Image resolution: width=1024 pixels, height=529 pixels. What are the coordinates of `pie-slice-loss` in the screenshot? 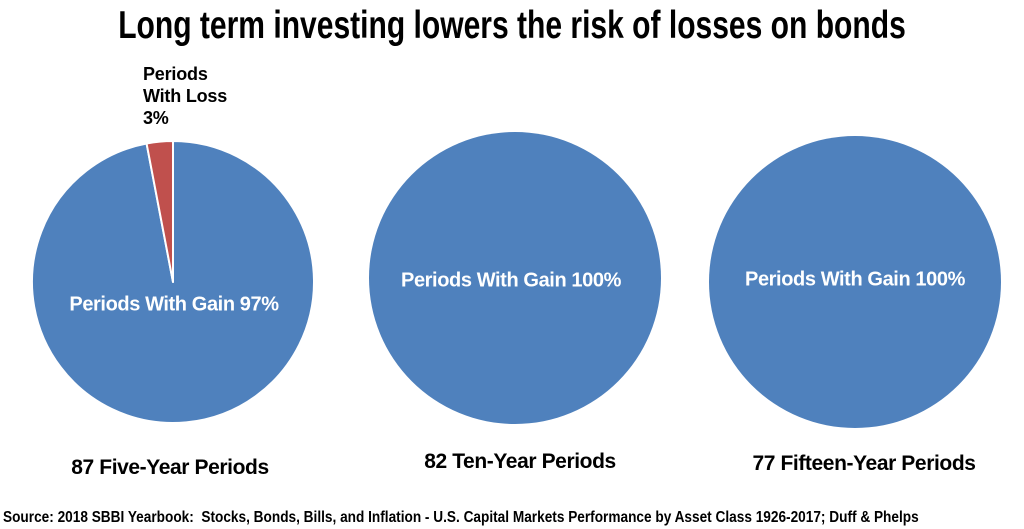 It's located at (159, 212).